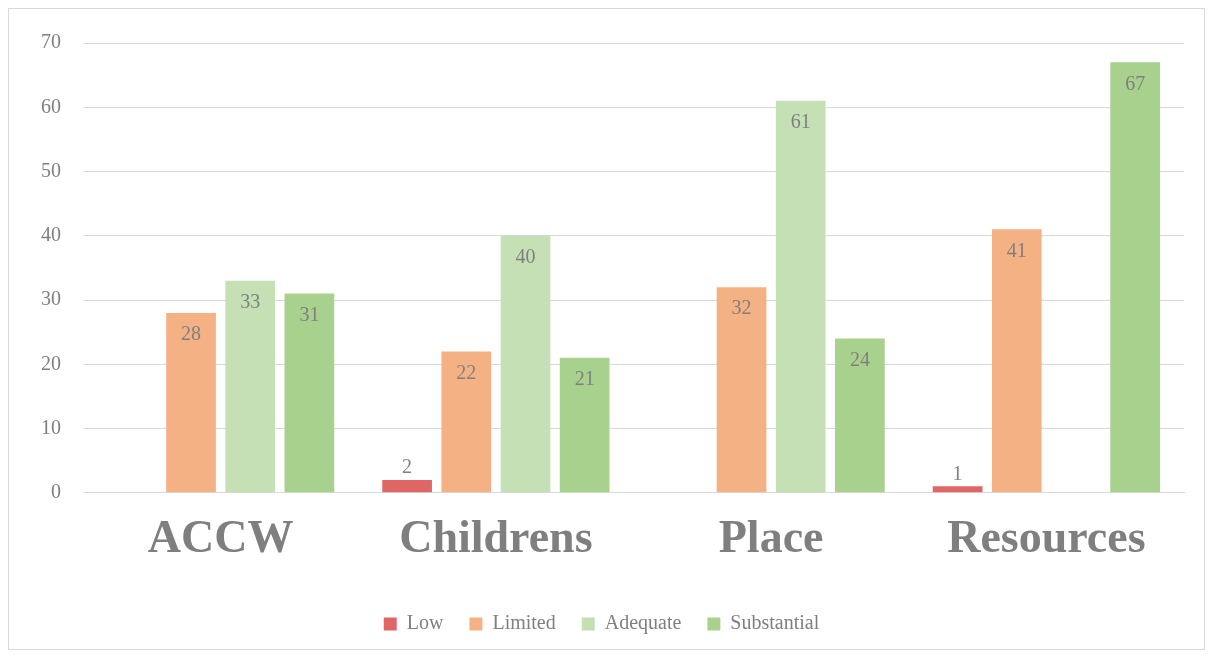 The image size is (1213, 658). I want to click on y-tick-label: 50, so click(51, 169).